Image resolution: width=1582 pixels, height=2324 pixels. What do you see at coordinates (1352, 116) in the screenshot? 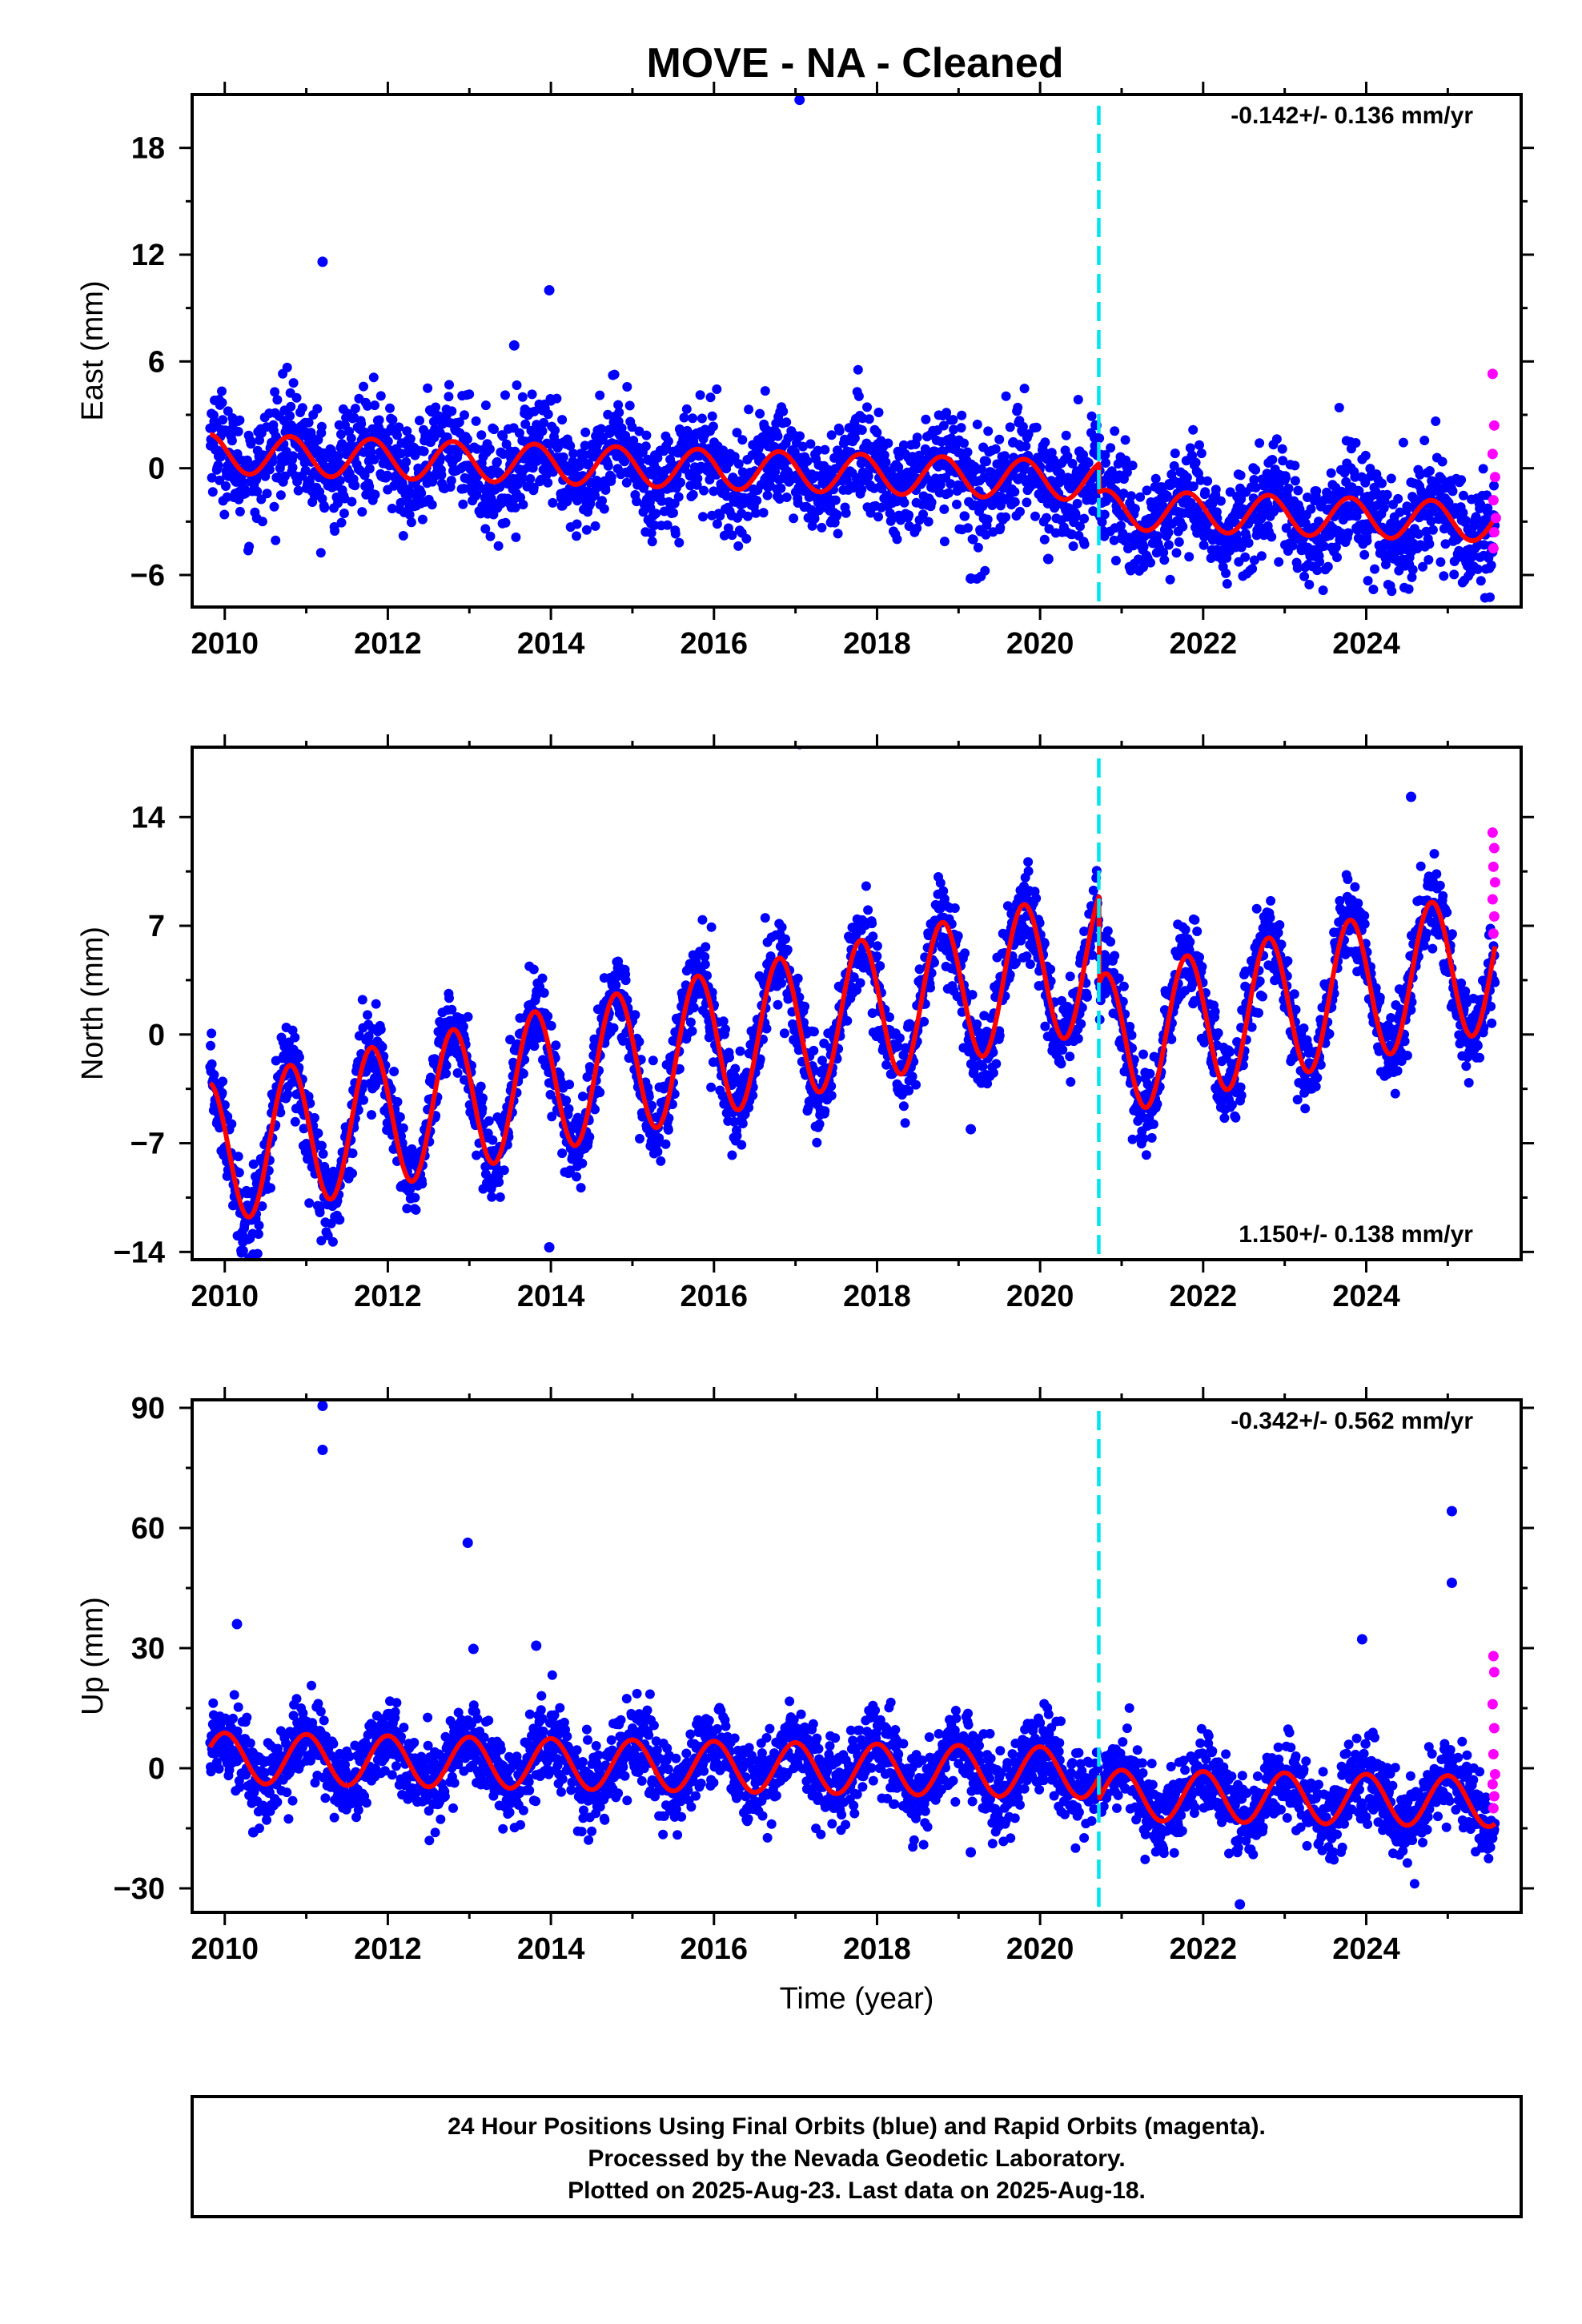
I see `rate-annotation: -0.142+/- 0.136 mm/yr` at bounding box center [1352, 116].